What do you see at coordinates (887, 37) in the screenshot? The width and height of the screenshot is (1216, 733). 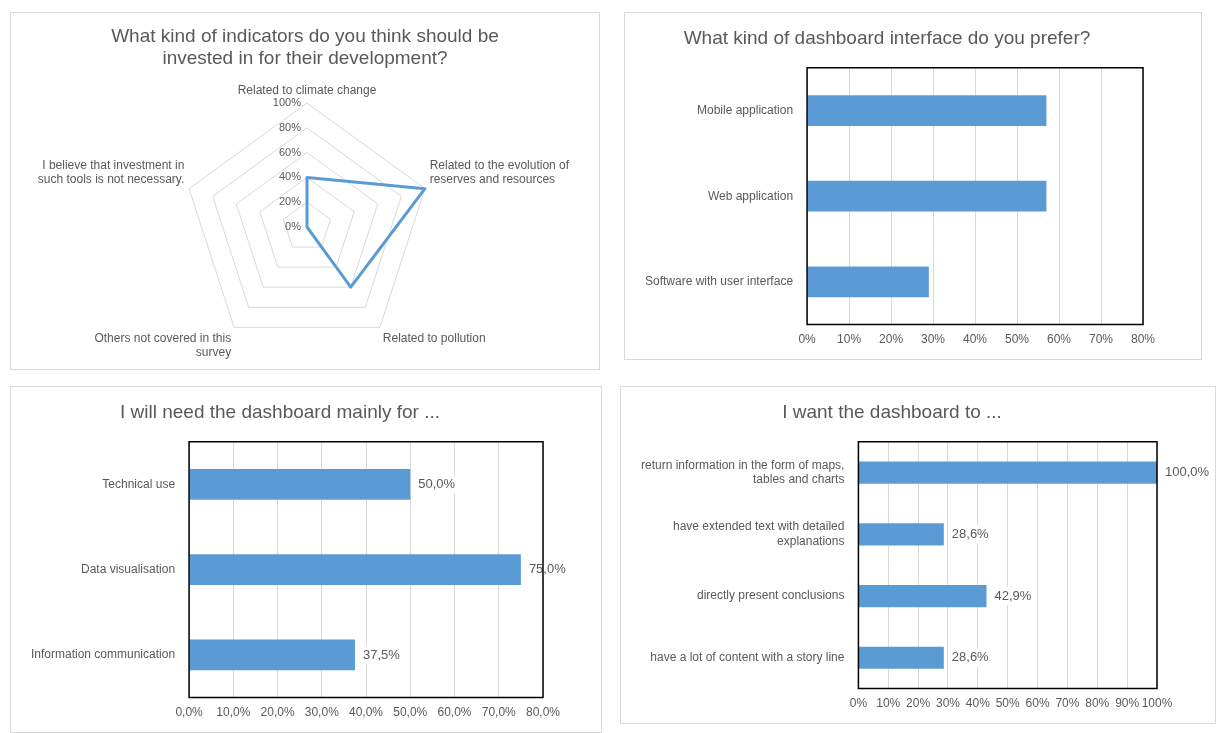 I see `chart-title: What kind of dashboard interface do you prefer?` at bounding box center [887, 37].